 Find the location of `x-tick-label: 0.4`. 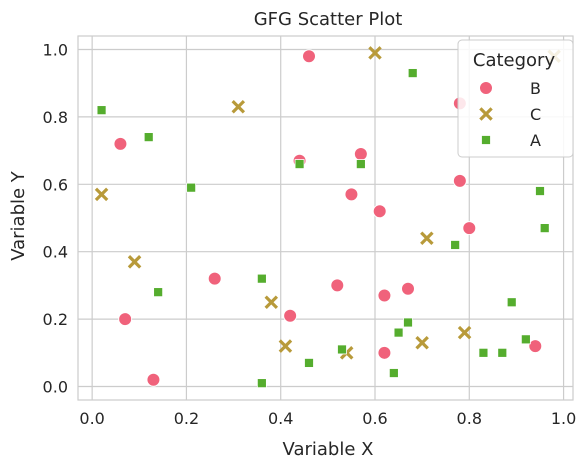

x-tick-label: 0.4 is located at coordinates (280, 418).